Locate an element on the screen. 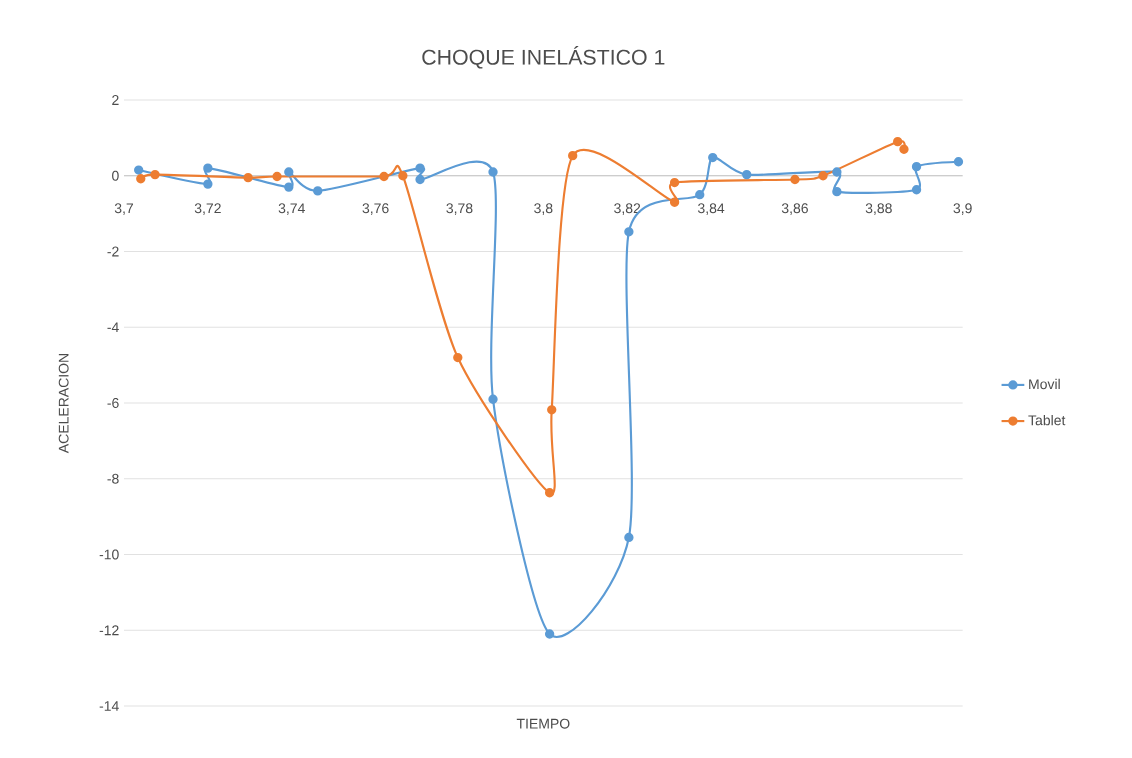  x-tick-label: 3,76 is located at coordinates (375, 209).